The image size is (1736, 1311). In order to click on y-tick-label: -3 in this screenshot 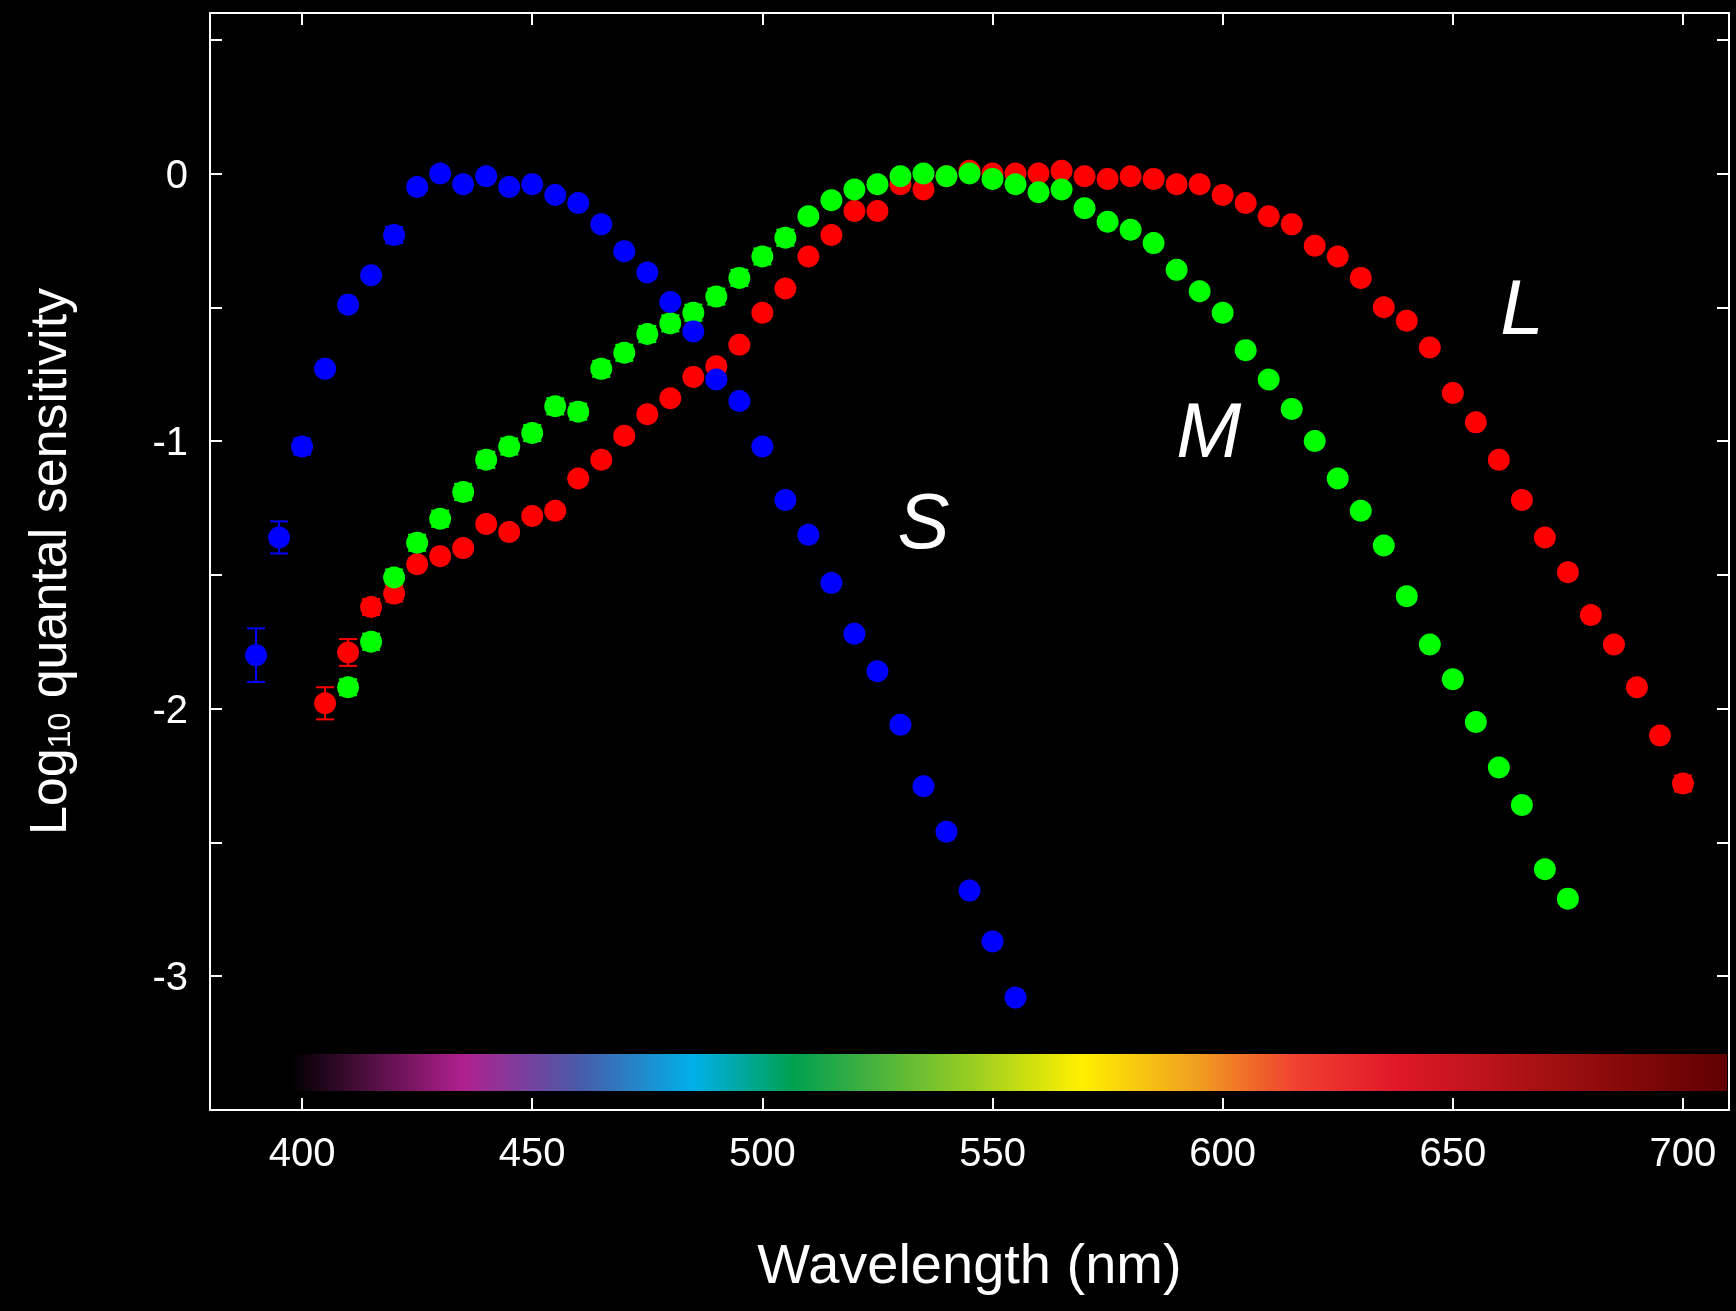, I will do `click(170, 976)`.